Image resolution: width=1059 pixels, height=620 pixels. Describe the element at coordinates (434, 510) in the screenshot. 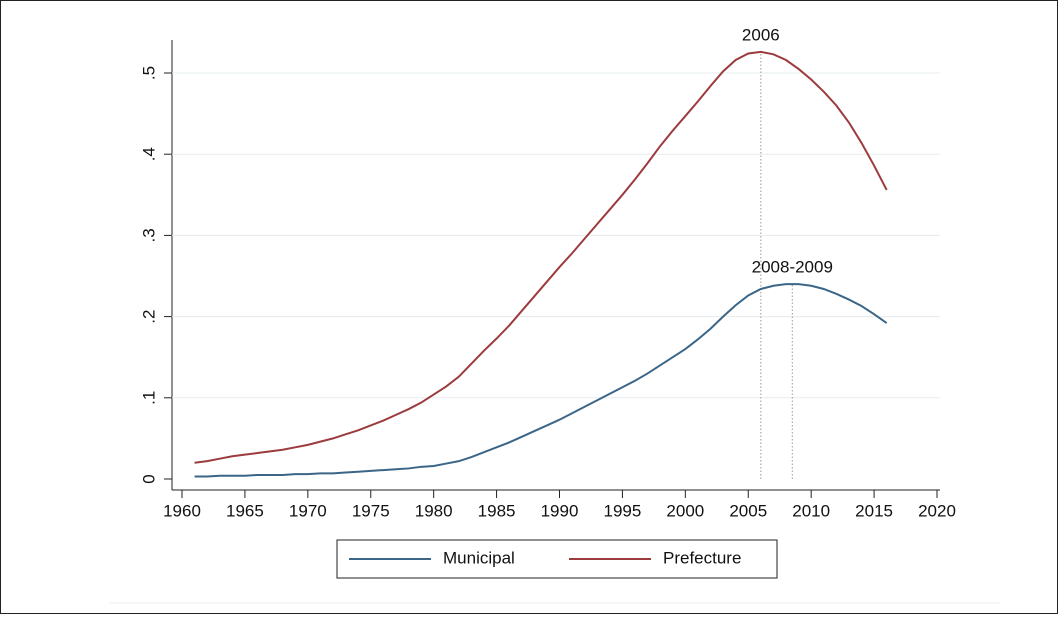

I see `x-tick-label: 1980` at that location.